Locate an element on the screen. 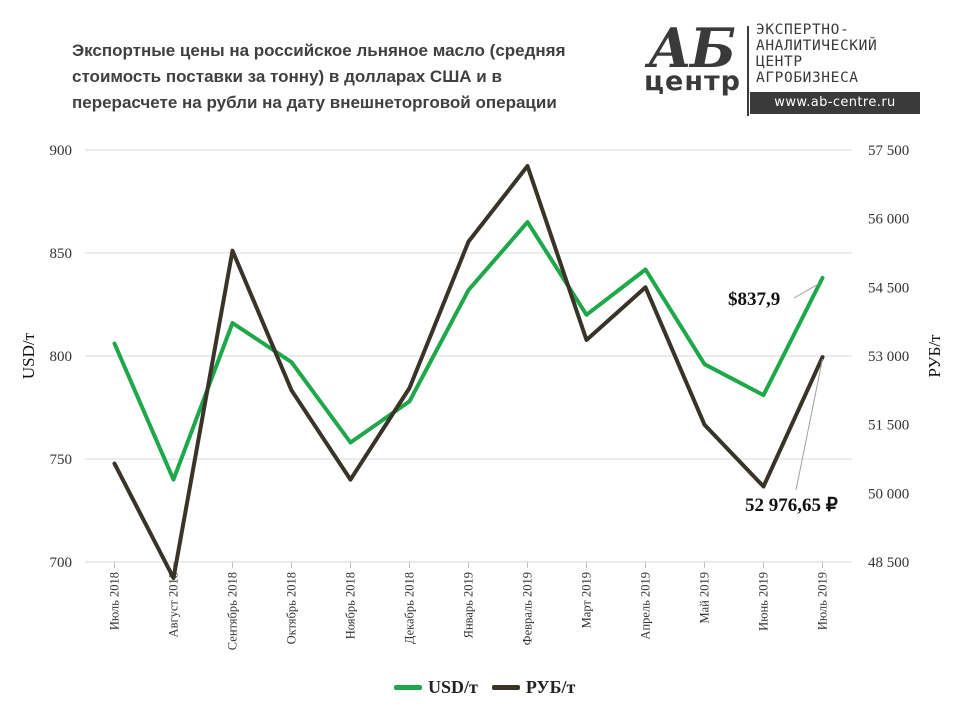 Image resolution: width=960 pixels, height=720 pixels. legend-item-rub: РУБ/т is located at coordinates (533, 687).